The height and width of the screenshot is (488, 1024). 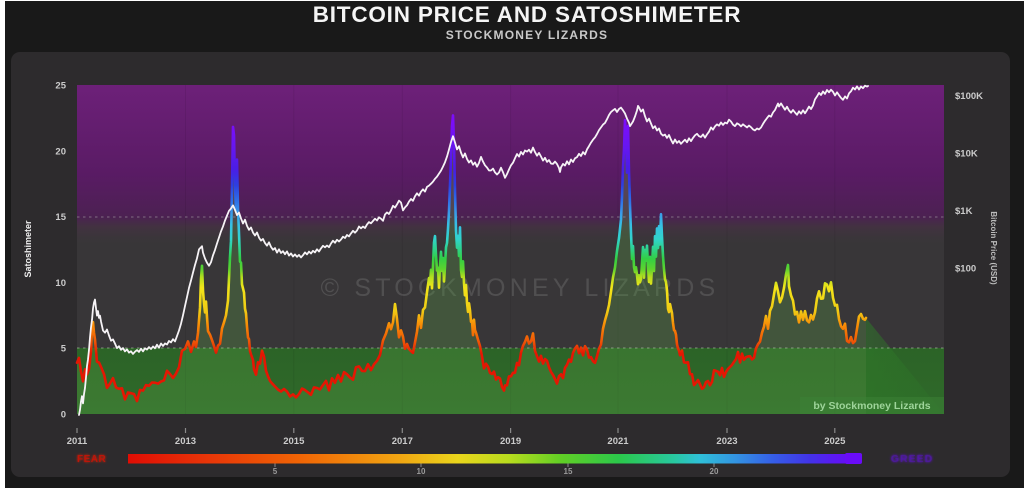 What do you see at coordinates (969, 96) in the screenshot?
I see `svg-text: $100K` at bounding box center [969, 96].